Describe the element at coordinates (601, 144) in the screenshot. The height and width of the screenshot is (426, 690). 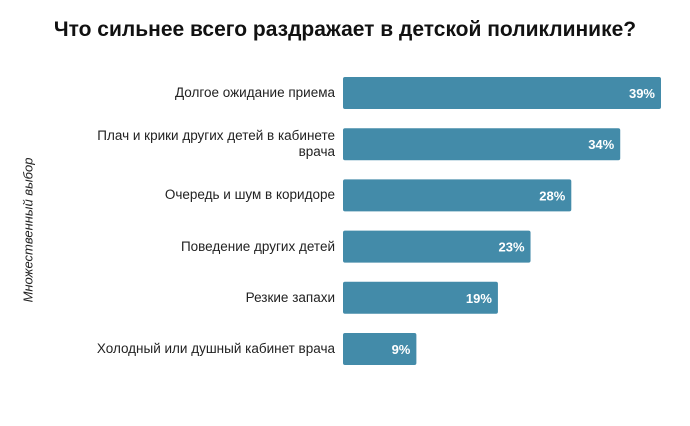
I see `data-label: 34%` at that location.